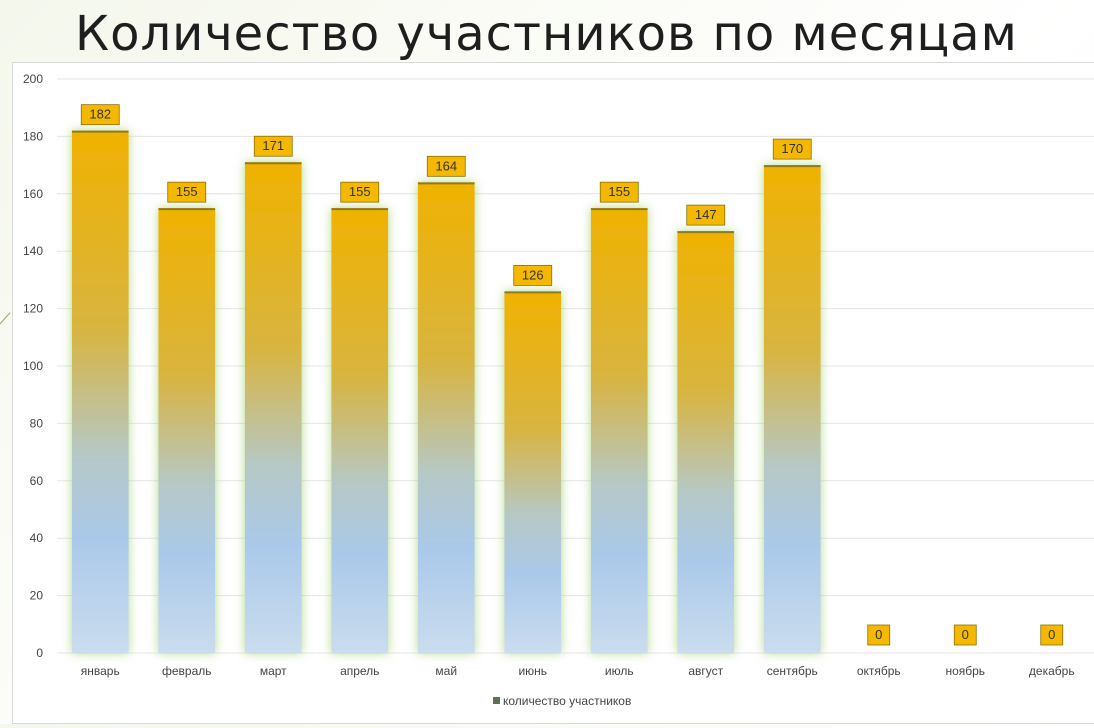  What do you see at coordinates (37, 596) in the screenshot?
I see `y-tick-label: 20` at bounding box center [37, 596].